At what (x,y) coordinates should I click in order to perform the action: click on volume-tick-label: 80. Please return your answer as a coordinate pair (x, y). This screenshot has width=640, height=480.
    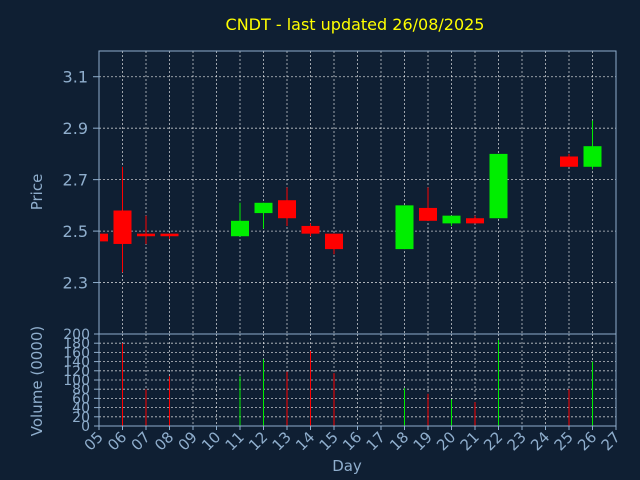
    Looking at the image, I should click on (81, 390).